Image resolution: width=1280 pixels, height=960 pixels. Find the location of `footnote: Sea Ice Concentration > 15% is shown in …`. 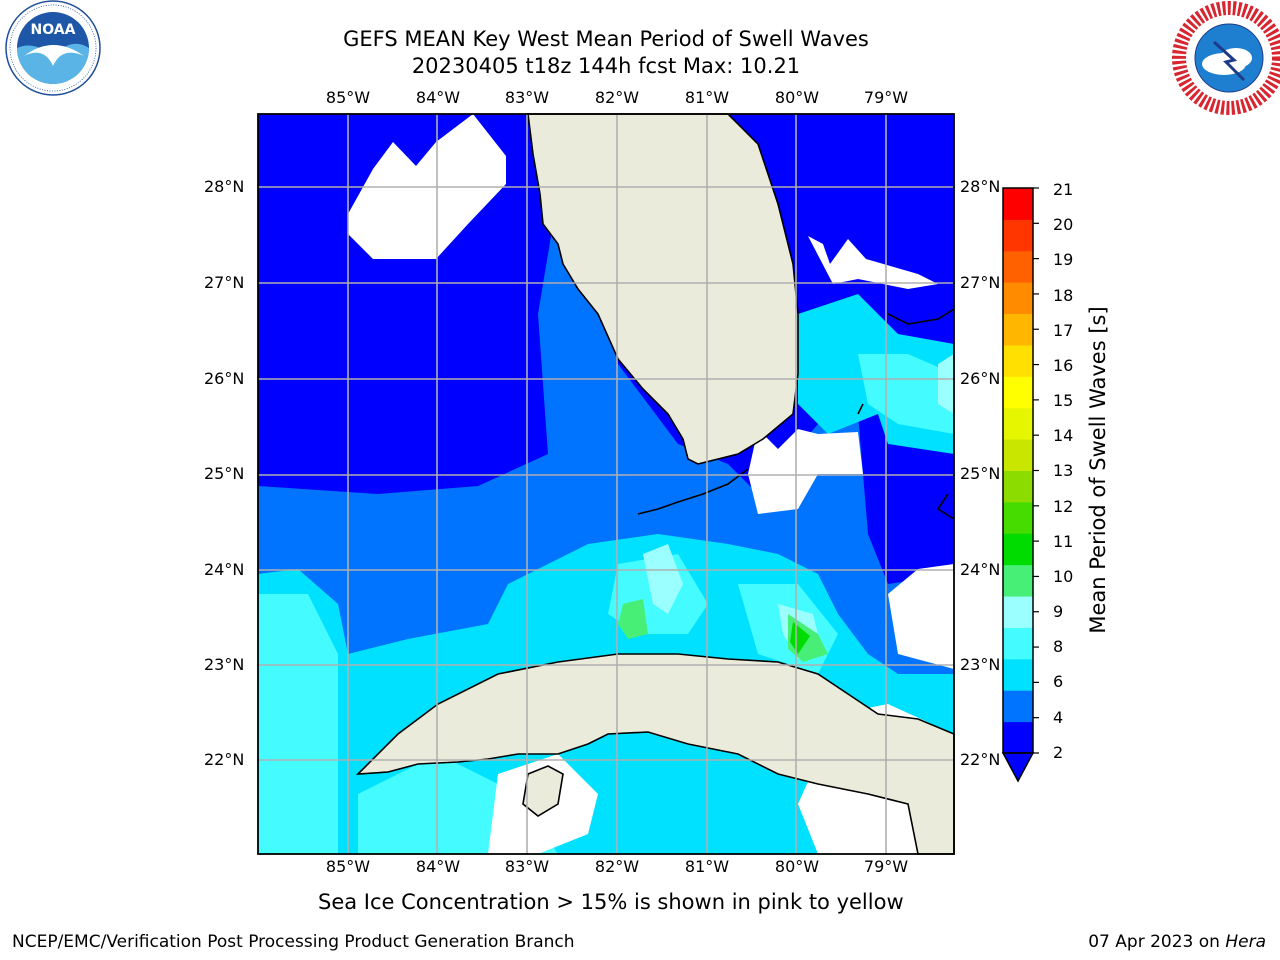

footnote: Sea Ice Concentration > 15% is shown in … is located at coordinates (611, 902).